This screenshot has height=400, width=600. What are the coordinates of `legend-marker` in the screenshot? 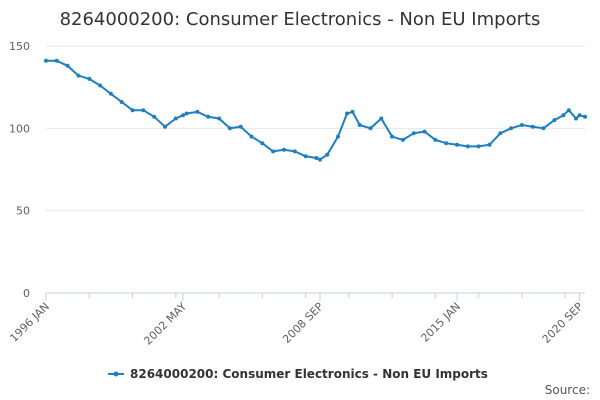 It's located at (116, 374).